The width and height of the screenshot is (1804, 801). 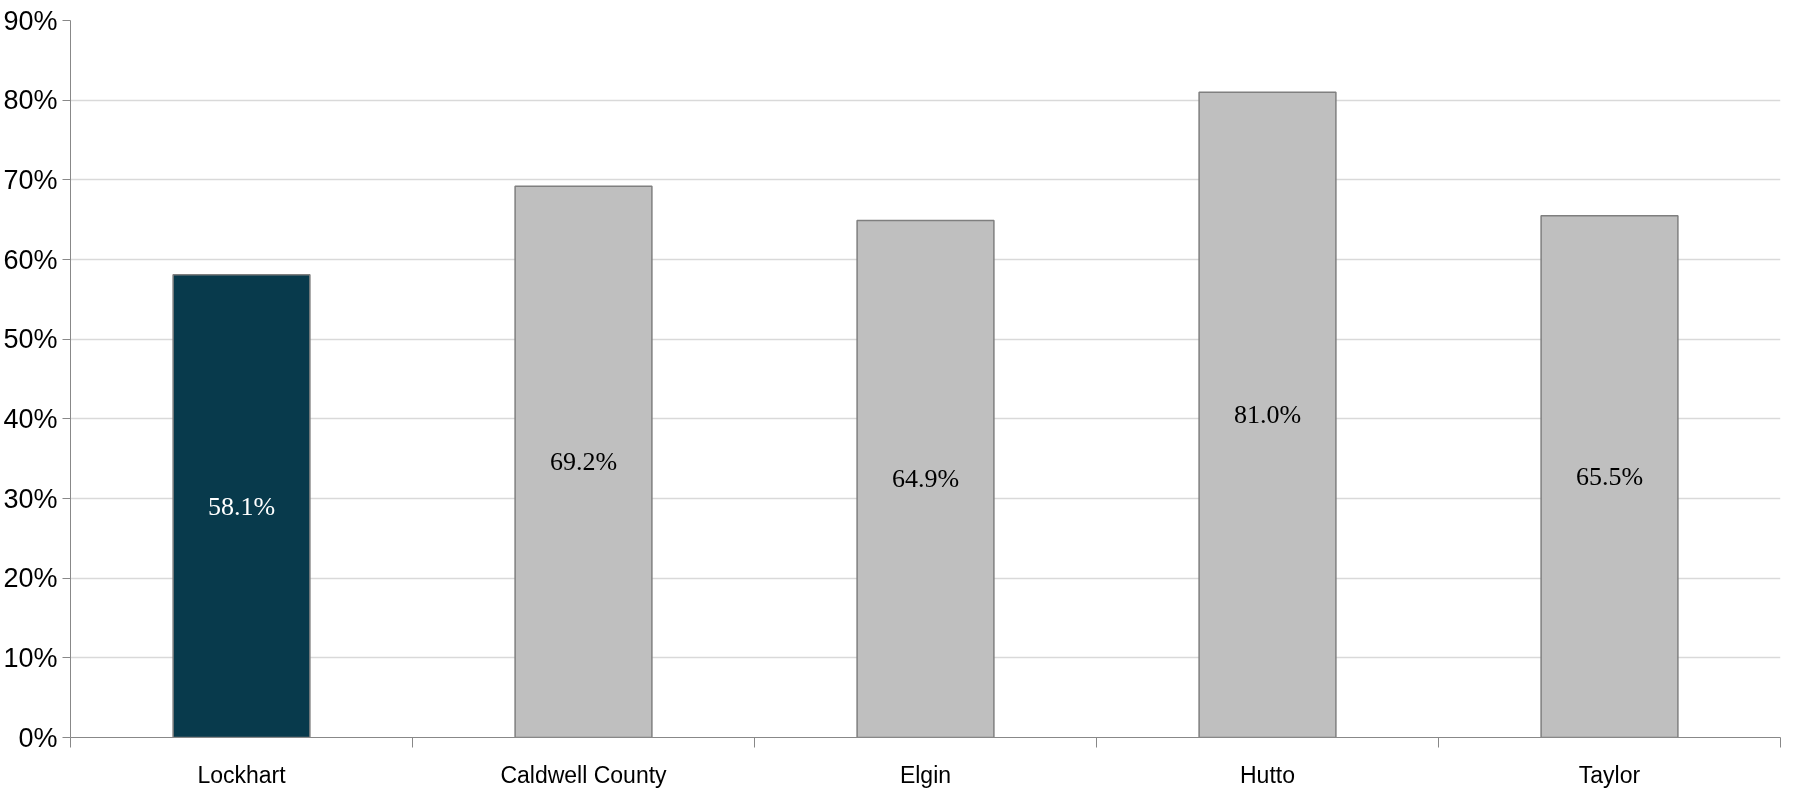 What do you see at coordinates (1609, 477) in the screenshot?
I see `data-label: 65.5%` at bounding box center [1609, 477].